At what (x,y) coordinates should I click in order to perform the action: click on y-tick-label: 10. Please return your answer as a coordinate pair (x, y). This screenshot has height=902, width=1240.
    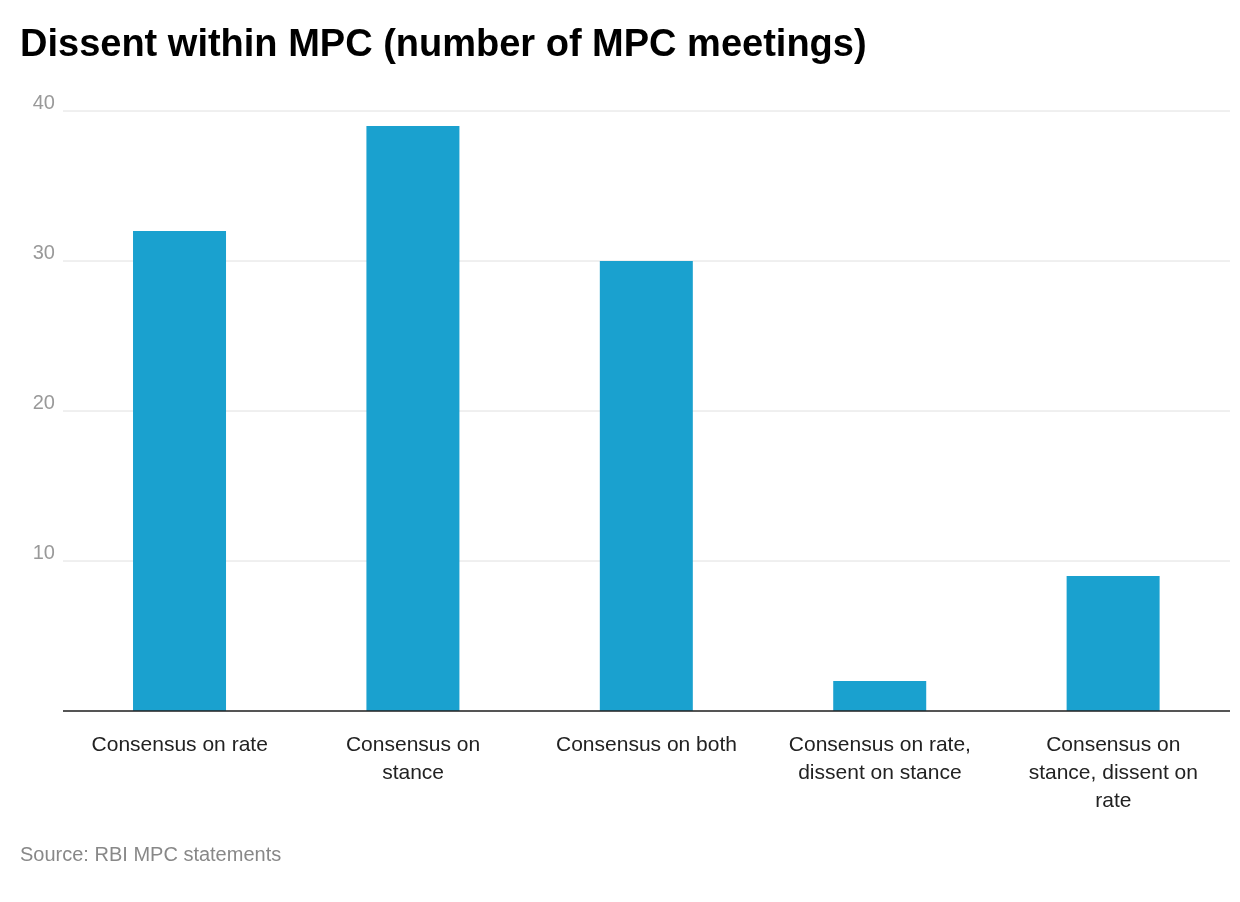
    Looking at the image, I should click on (43, 552).